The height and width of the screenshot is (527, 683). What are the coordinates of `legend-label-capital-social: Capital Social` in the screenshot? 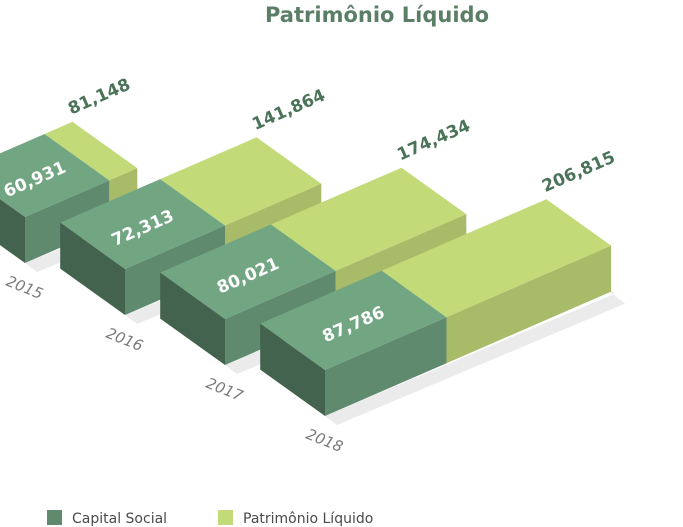 It's located at (119, 519).